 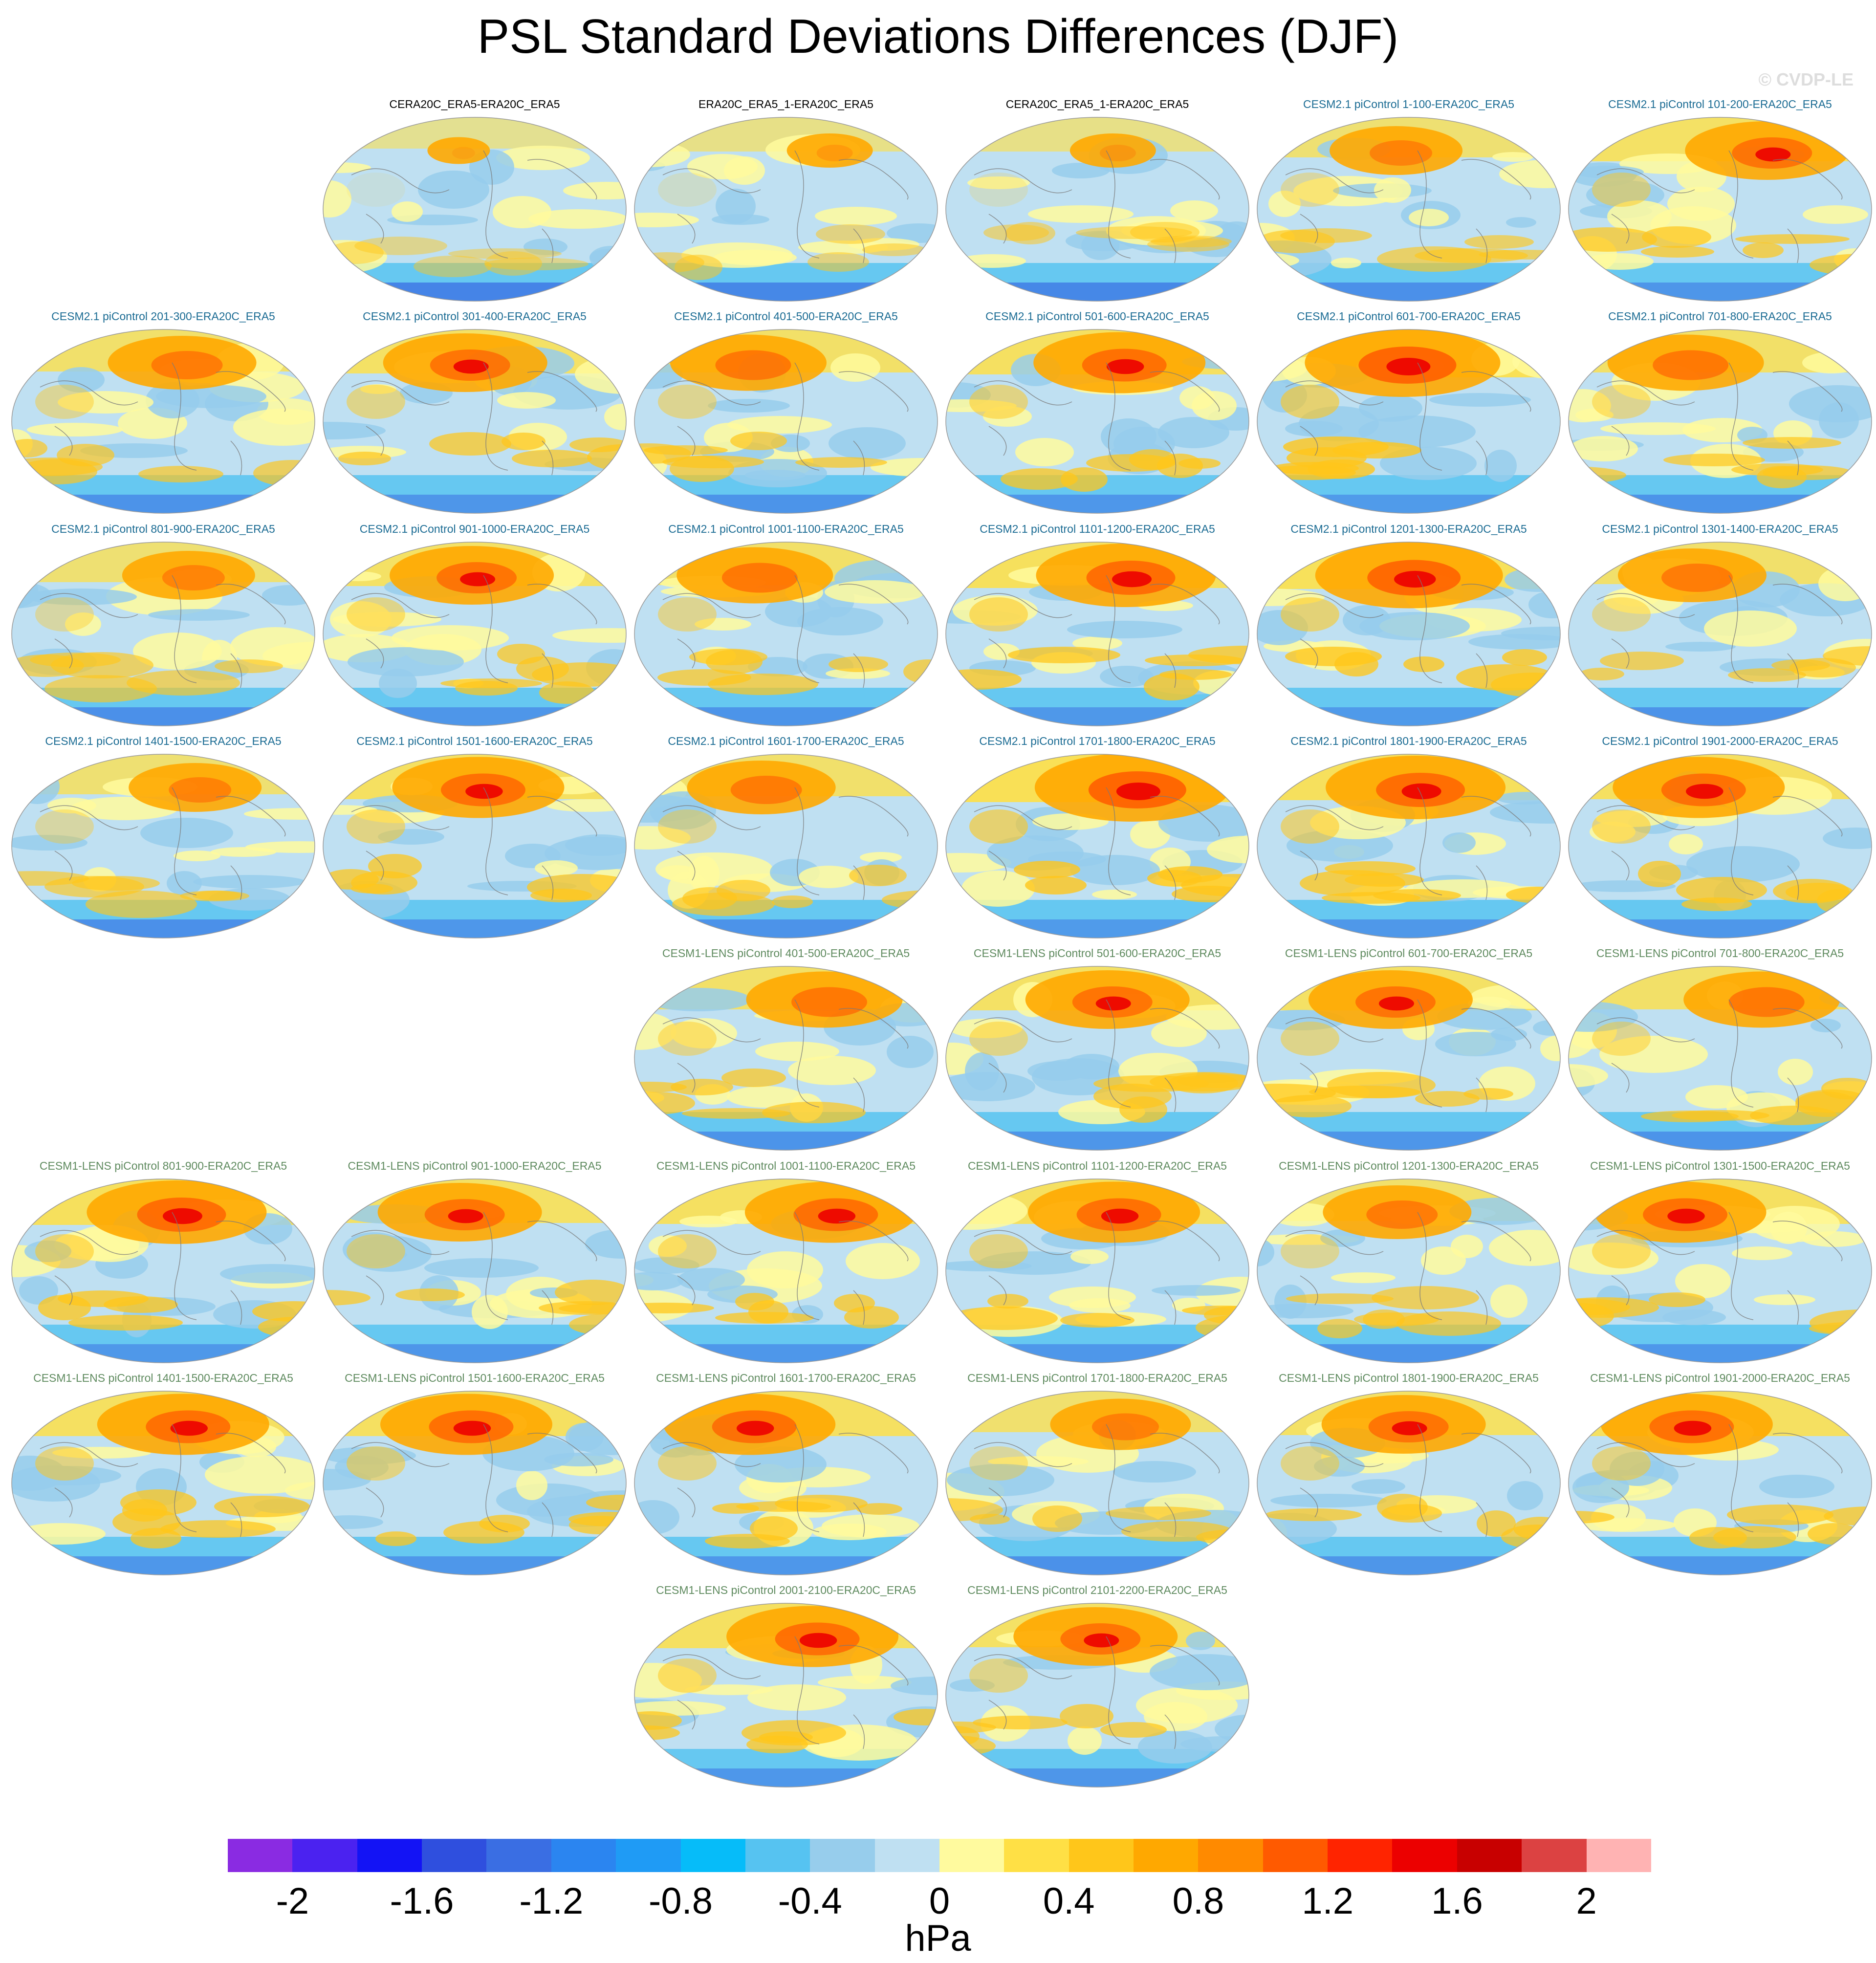 What do you see at coordinates (1097, 741) in the screenshot?
I see `panel-title: CESM2.1 piControl 1701-1800-ERA20C_ERA5` at bounding box center [1097, 741].